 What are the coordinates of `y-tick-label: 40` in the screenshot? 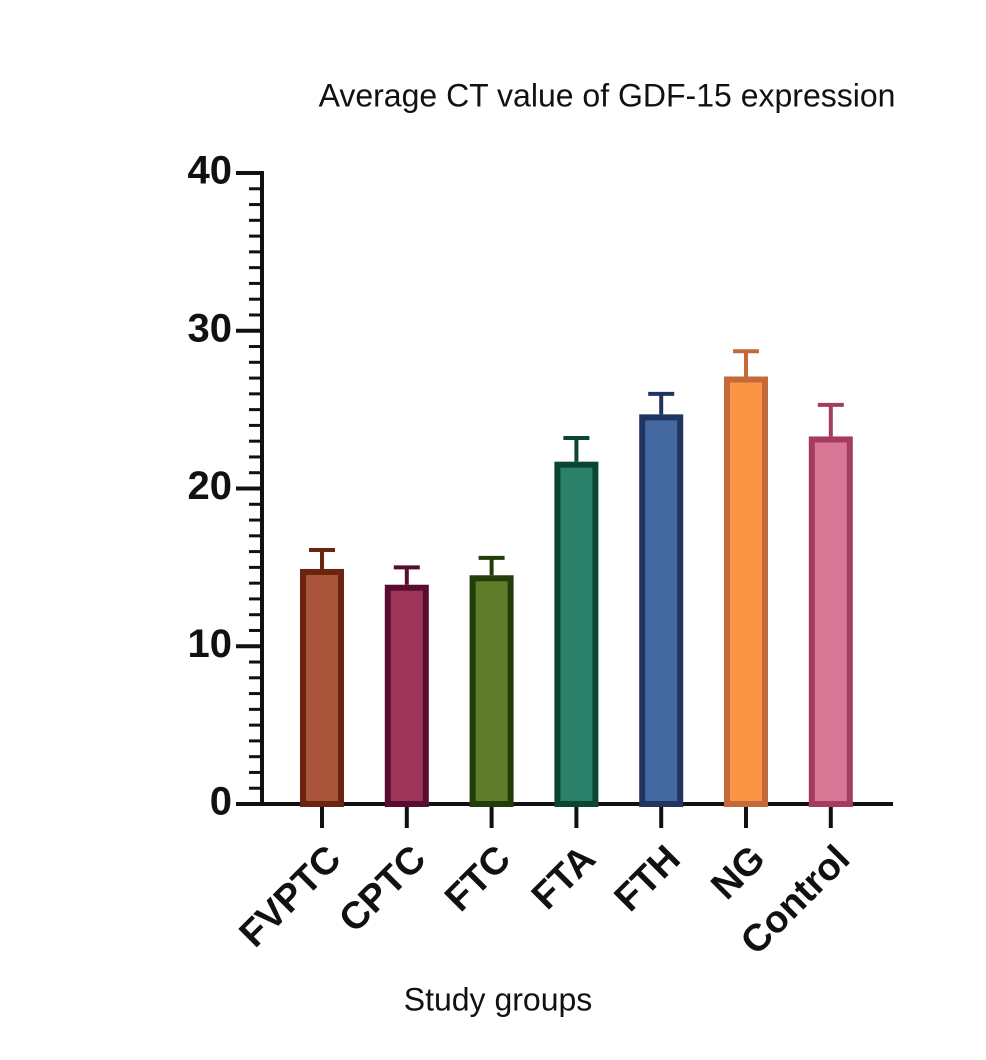 It's located at (210, 171).